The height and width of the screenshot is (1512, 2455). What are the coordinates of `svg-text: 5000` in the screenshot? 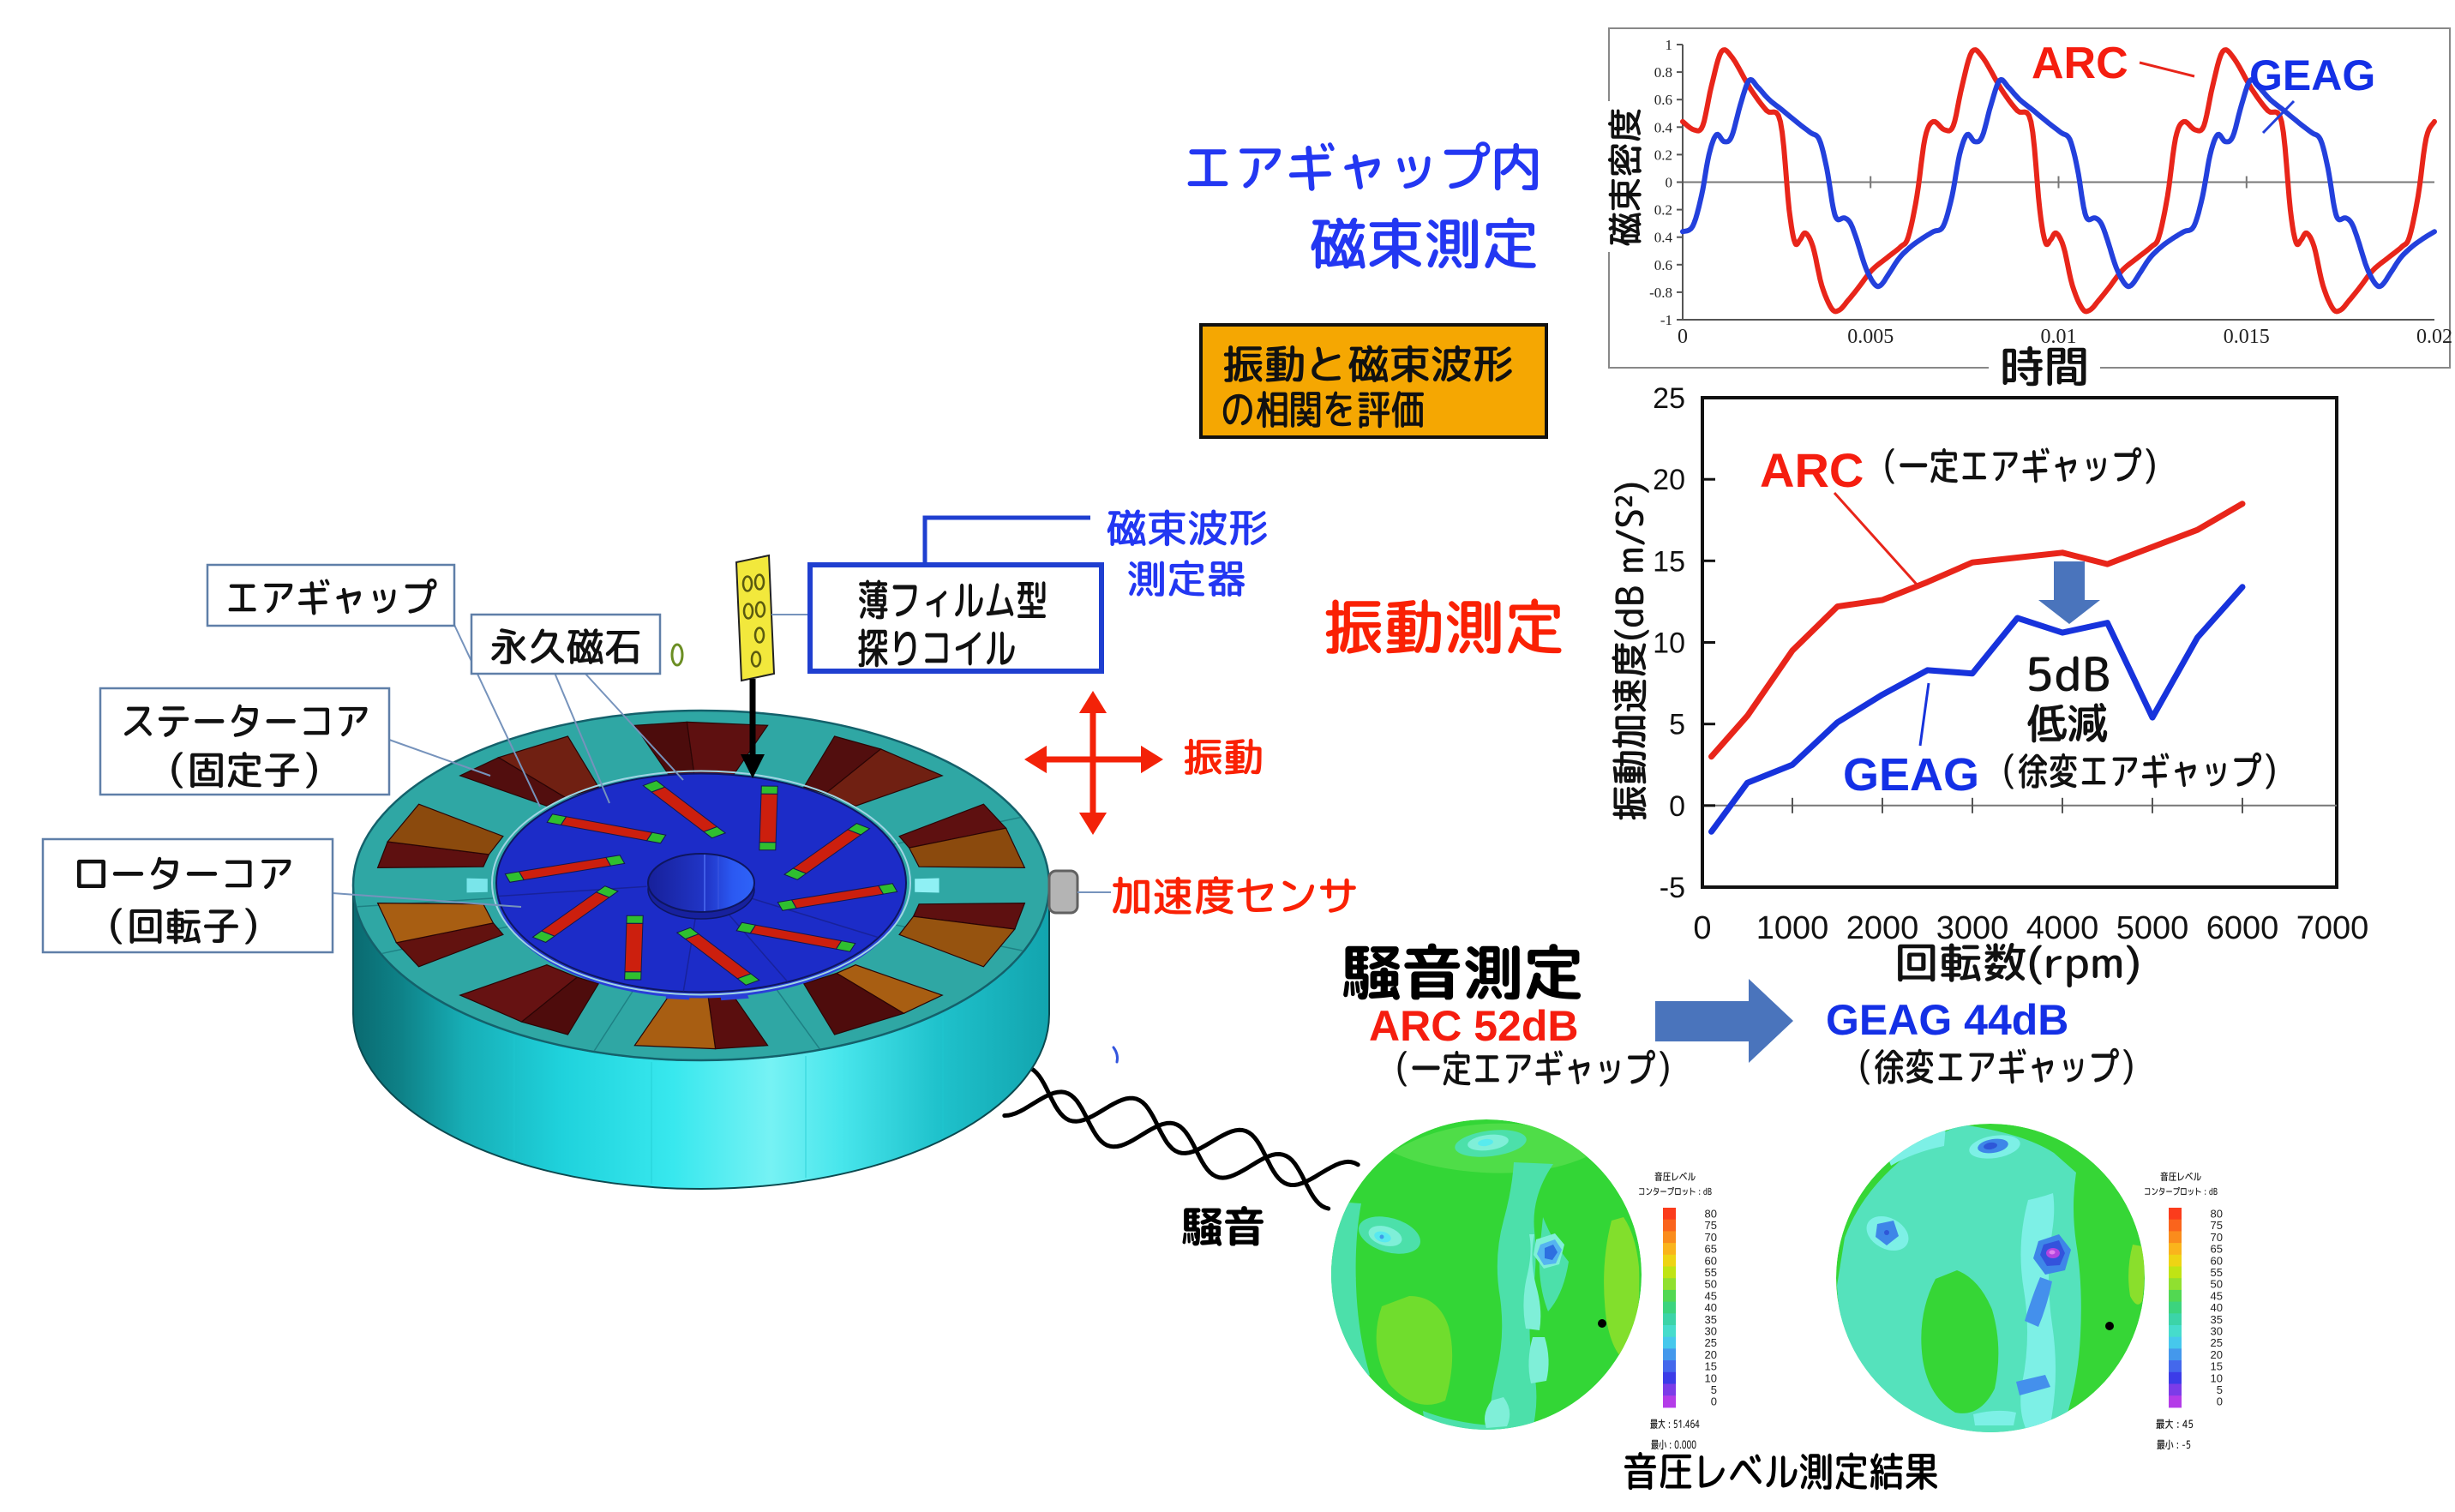 It's located at (2152, 928).